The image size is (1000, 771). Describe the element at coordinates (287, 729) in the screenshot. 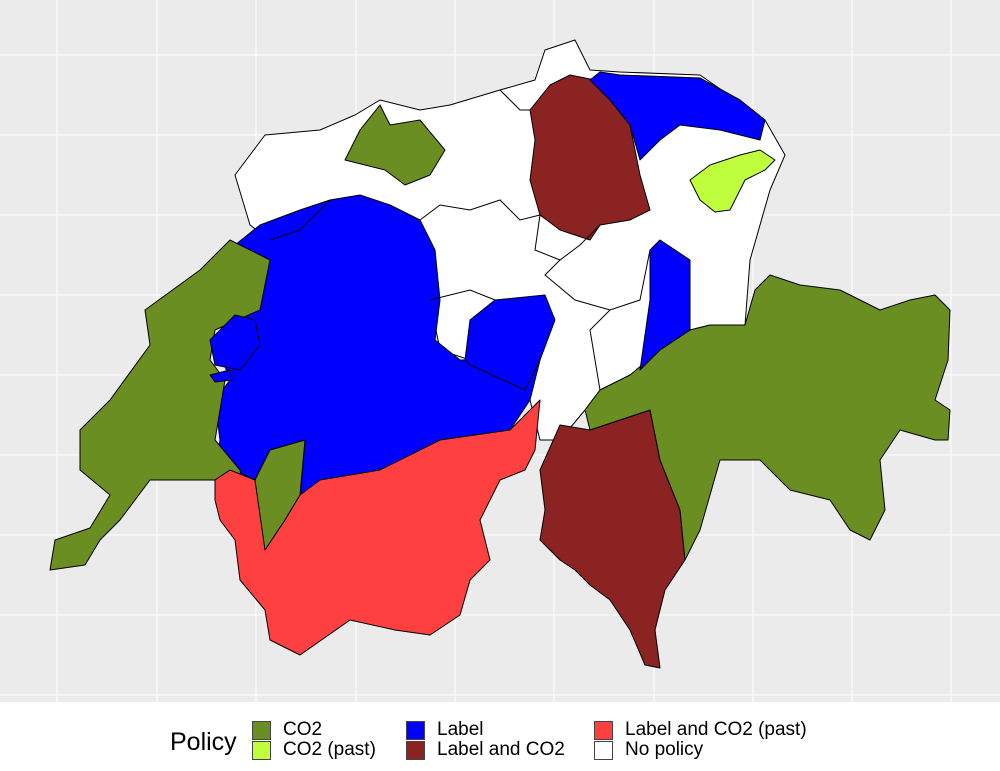

I see `legend-item-co2: CO2` at that location.